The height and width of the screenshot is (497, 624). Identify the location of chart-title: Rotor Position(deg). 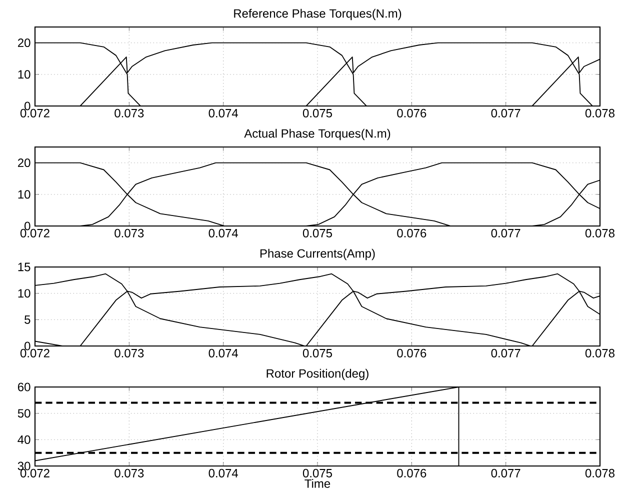
(317, 374).